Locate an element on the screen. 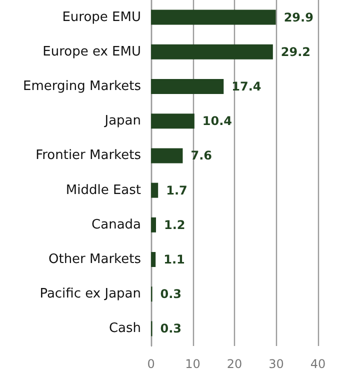  y-tick-label: Emerging Markets is located at coordinates (82, 86).